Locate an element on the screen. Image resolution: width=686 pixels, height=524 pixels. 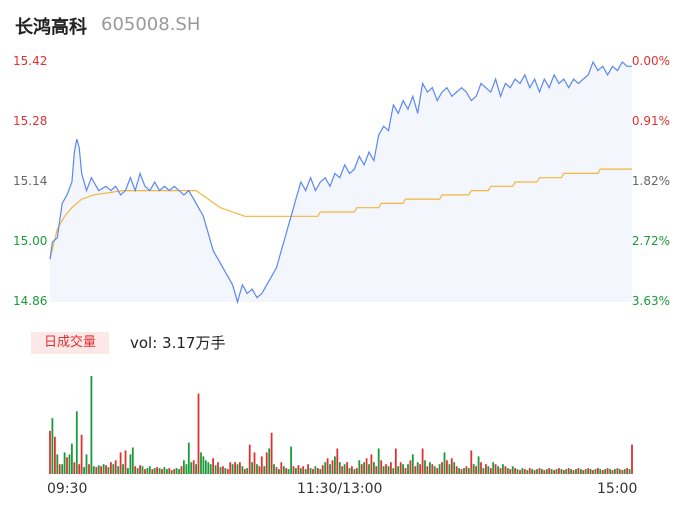
y-tick-left-4: 14.86 is located at coordinates (30, 301).